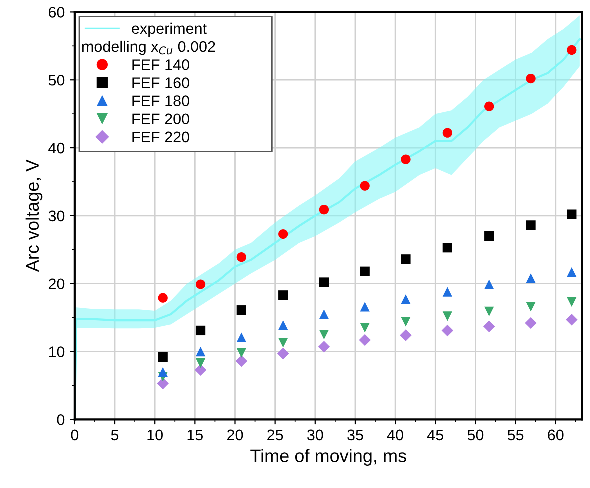  What do you see at coordinates (34, 216) in the screenshot?
I see `y-axis-title: Arc voltage, V` at bounding box center [34, 216].